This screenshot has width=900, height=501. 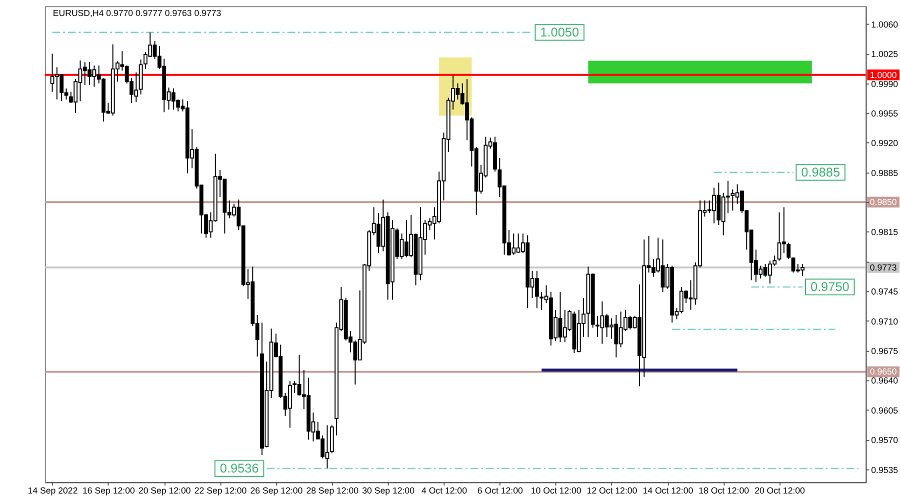 What do you see at coordinates (884, 440) in the screenshot?
I see `y-tick-label: 0.9570` at bounding box center [884, 440].